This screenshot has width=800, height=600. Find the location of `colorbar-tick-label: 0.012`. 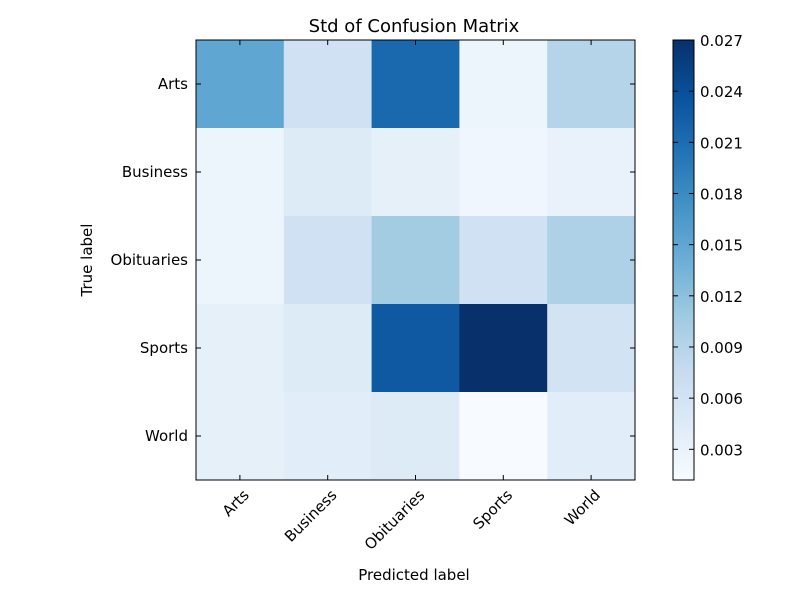

colorbar-tick-label: 0.012 is located at coordinates (721, 297).